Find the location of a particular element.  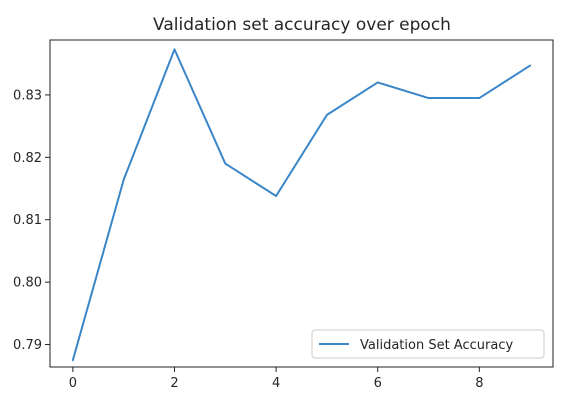

y-axis: 0.79 0.80 0.81 0.82 0.83 is located at coordinates (31, 220).